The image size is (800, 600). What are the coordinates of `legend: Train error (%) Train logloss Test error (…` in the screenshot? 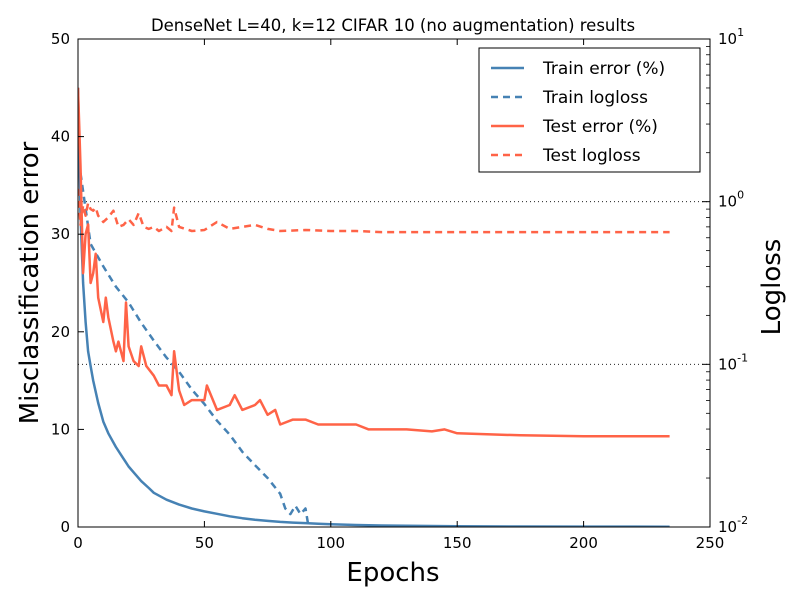 It's located at (589, 110).